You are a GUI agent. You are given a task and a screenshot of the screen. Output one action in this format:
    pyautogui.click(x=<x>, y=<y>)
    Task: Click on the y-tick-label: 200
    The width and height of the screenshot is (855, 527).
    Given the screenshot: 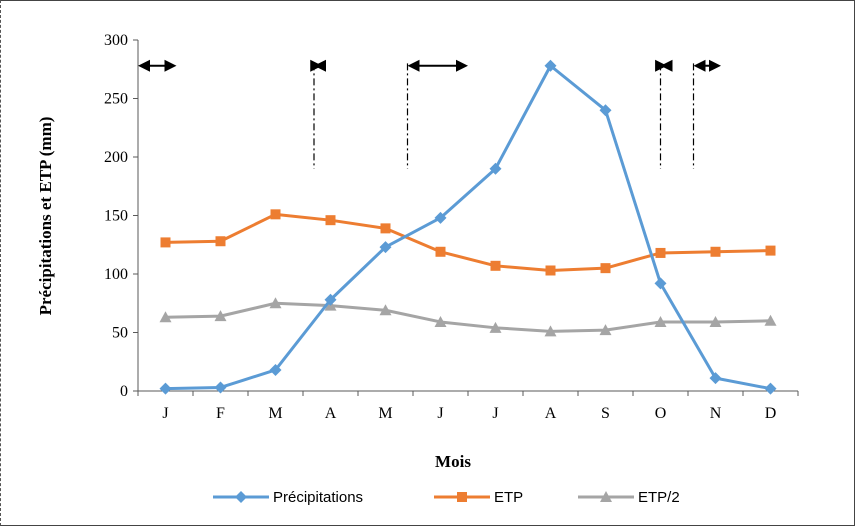 What is the action you would take?
    pyautogui.click(x=116, y=157)
    